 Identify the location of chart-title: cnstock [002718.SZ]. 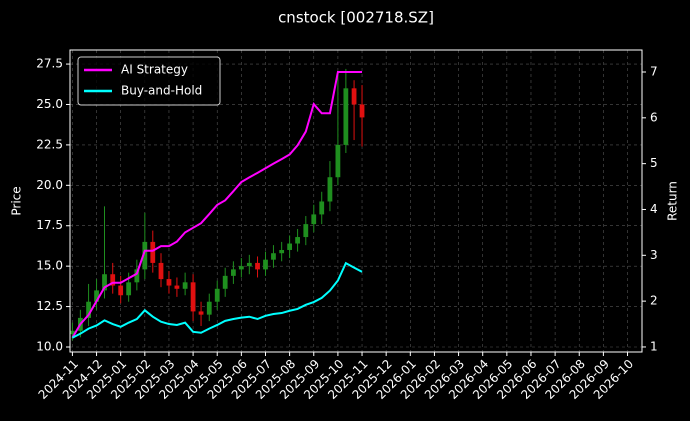
(356, 18).